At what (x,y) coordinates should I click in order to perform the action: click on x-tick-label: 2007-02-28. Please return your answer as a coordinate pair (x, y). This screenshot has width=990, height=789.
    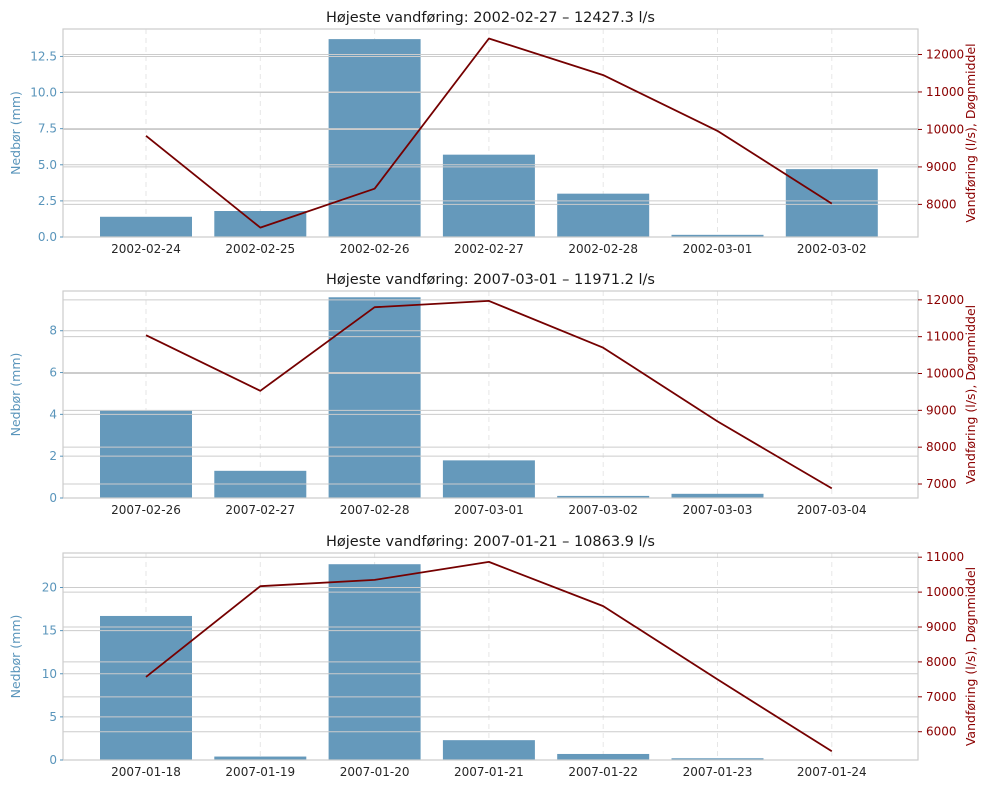
    Looking at the image, I should click on (375, 510).